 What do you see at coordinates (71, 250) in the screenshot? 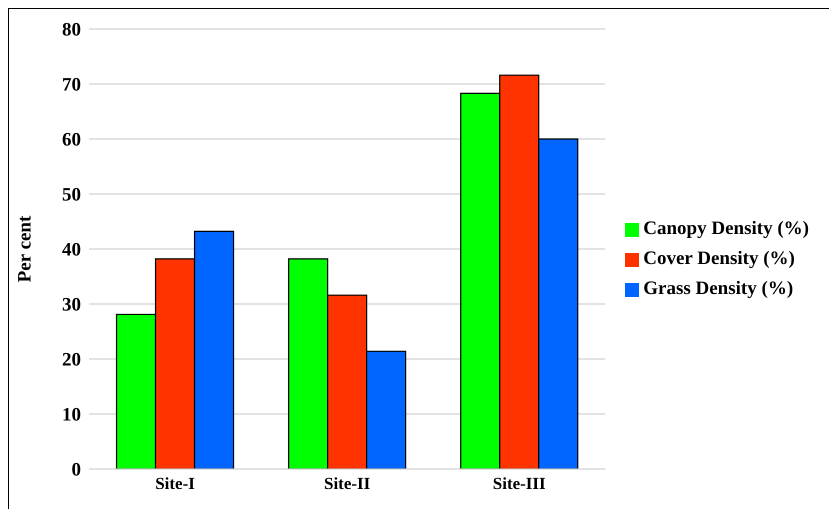
I see `y-tick-label: 40` at bounding box center [71, 250].